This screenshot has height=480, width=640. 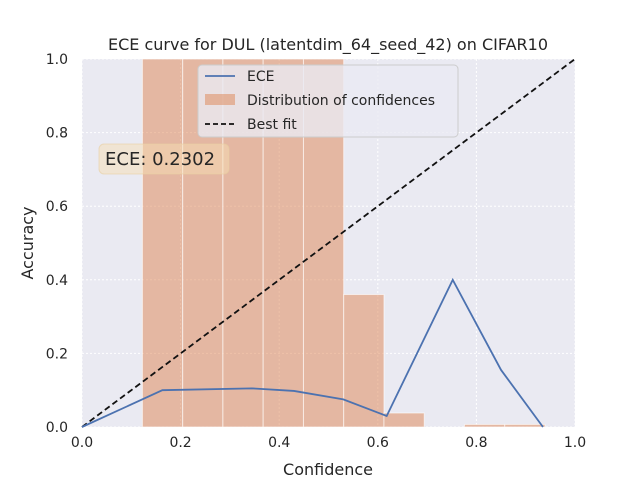 I want to click on y-tick-label: 0.8, so click(x=57, y=134).